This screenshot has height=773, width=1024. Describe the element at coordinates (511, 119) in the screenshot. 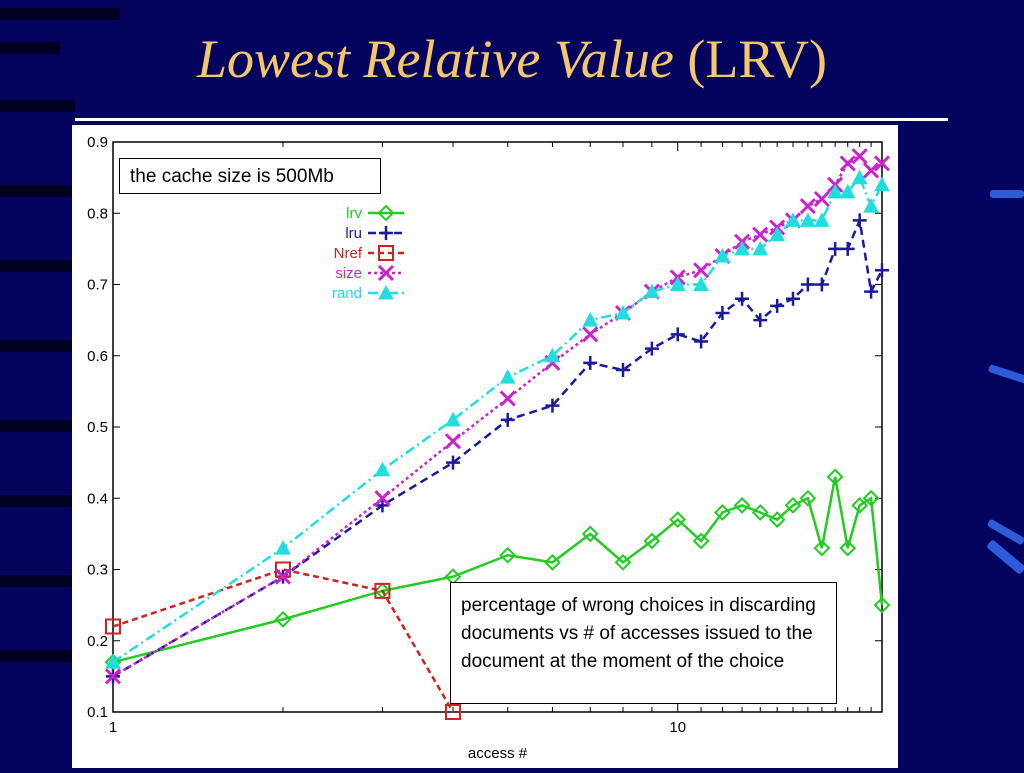

I see `title-underline` at that location.